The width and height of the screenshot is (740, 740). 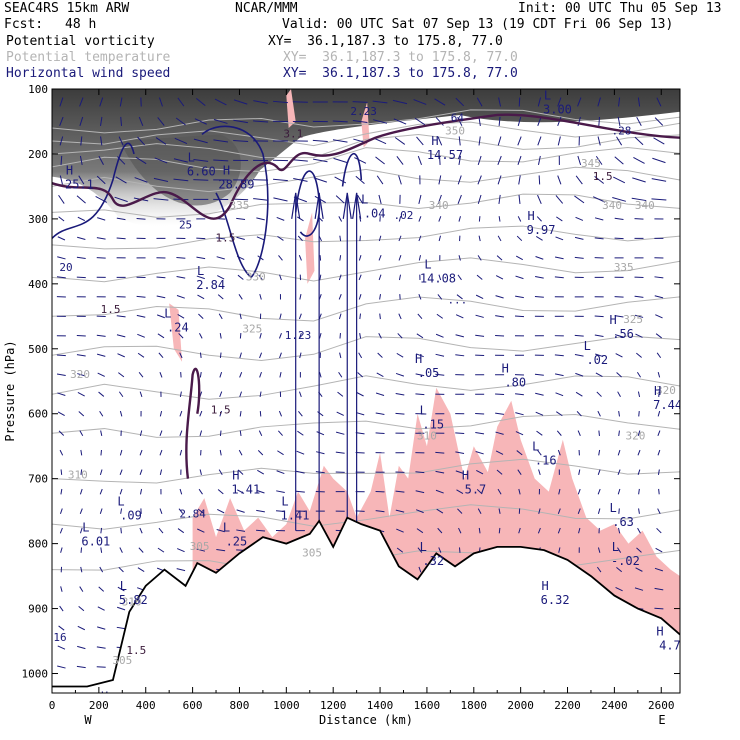 I want to click on theta-label: 325, so click(x=633, y=319).